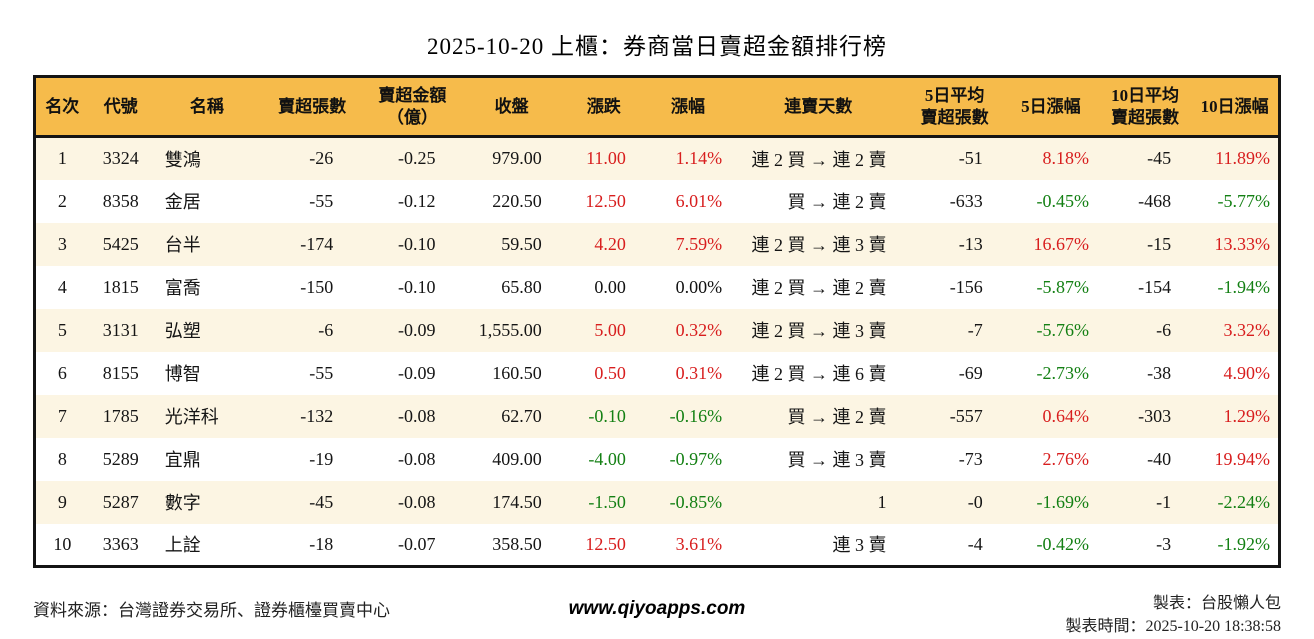 This screenshot has height=639, width=1314. What do you see at coordinates (312, 545) in the screenshot?
I see `cell-vol: -18` at bounding box center [312, 545].